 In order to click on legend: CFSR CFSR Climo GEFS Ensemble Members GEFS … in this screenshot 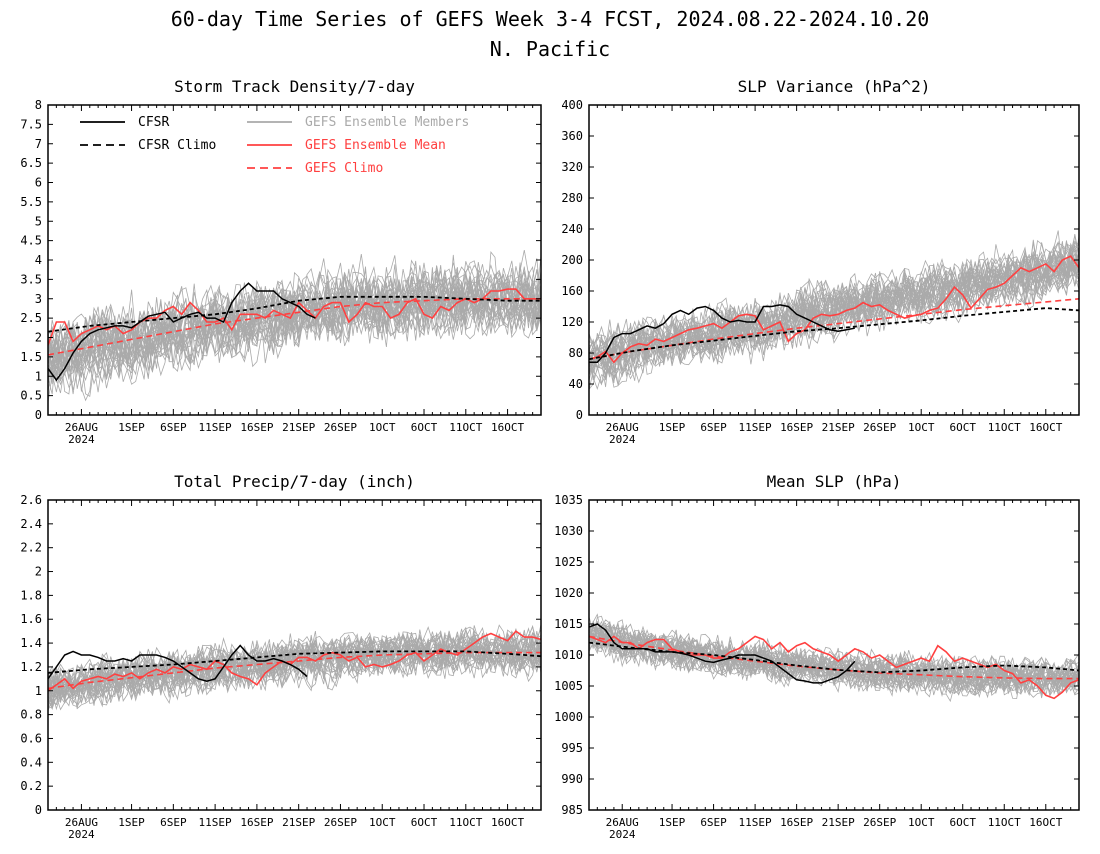, I will do `click(274, 145)`.